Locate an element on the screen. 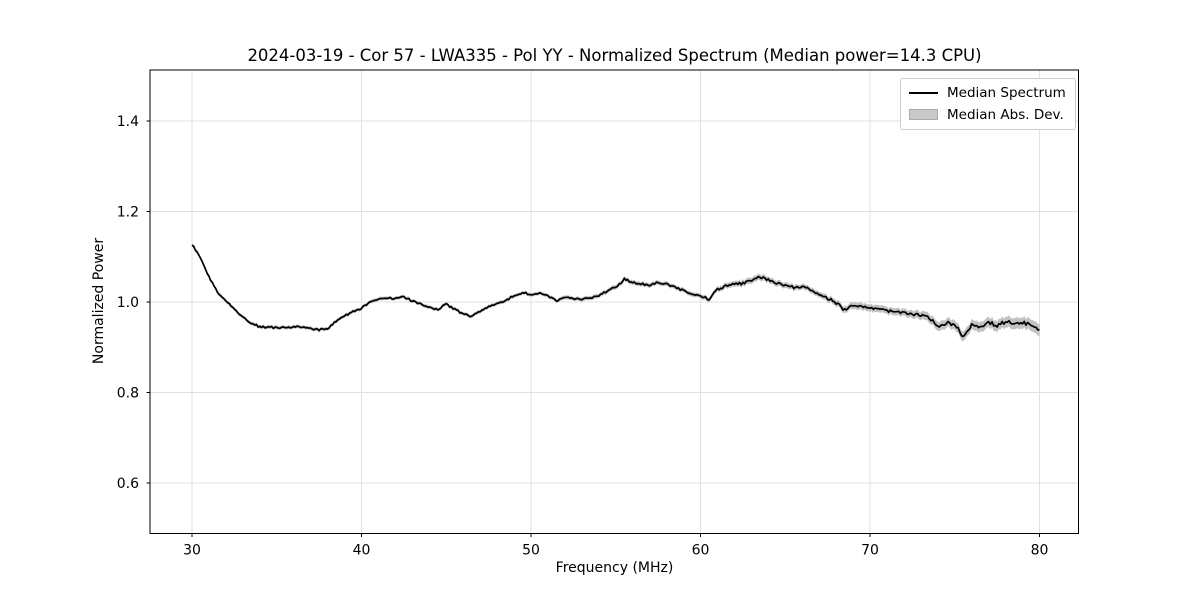 The width and height of the screenshot is (1200, 600). median-spectrum-line is located at coordinates (615, 291).